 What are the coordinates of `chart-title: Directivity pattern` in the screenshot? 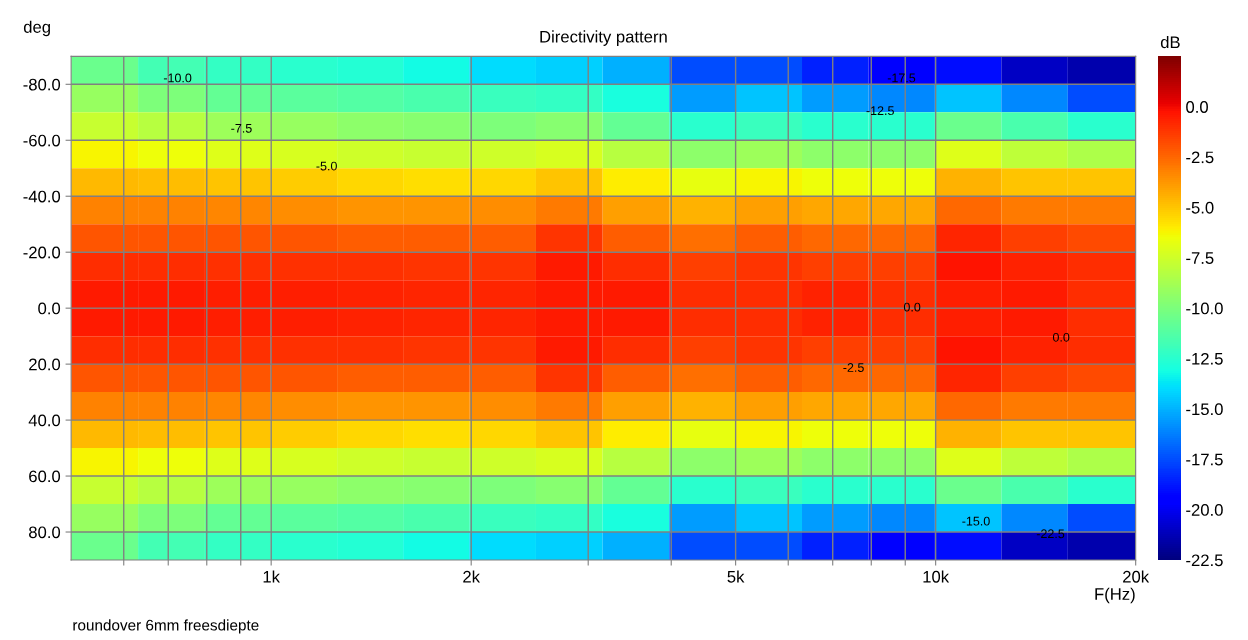 It's located at (603, 38).